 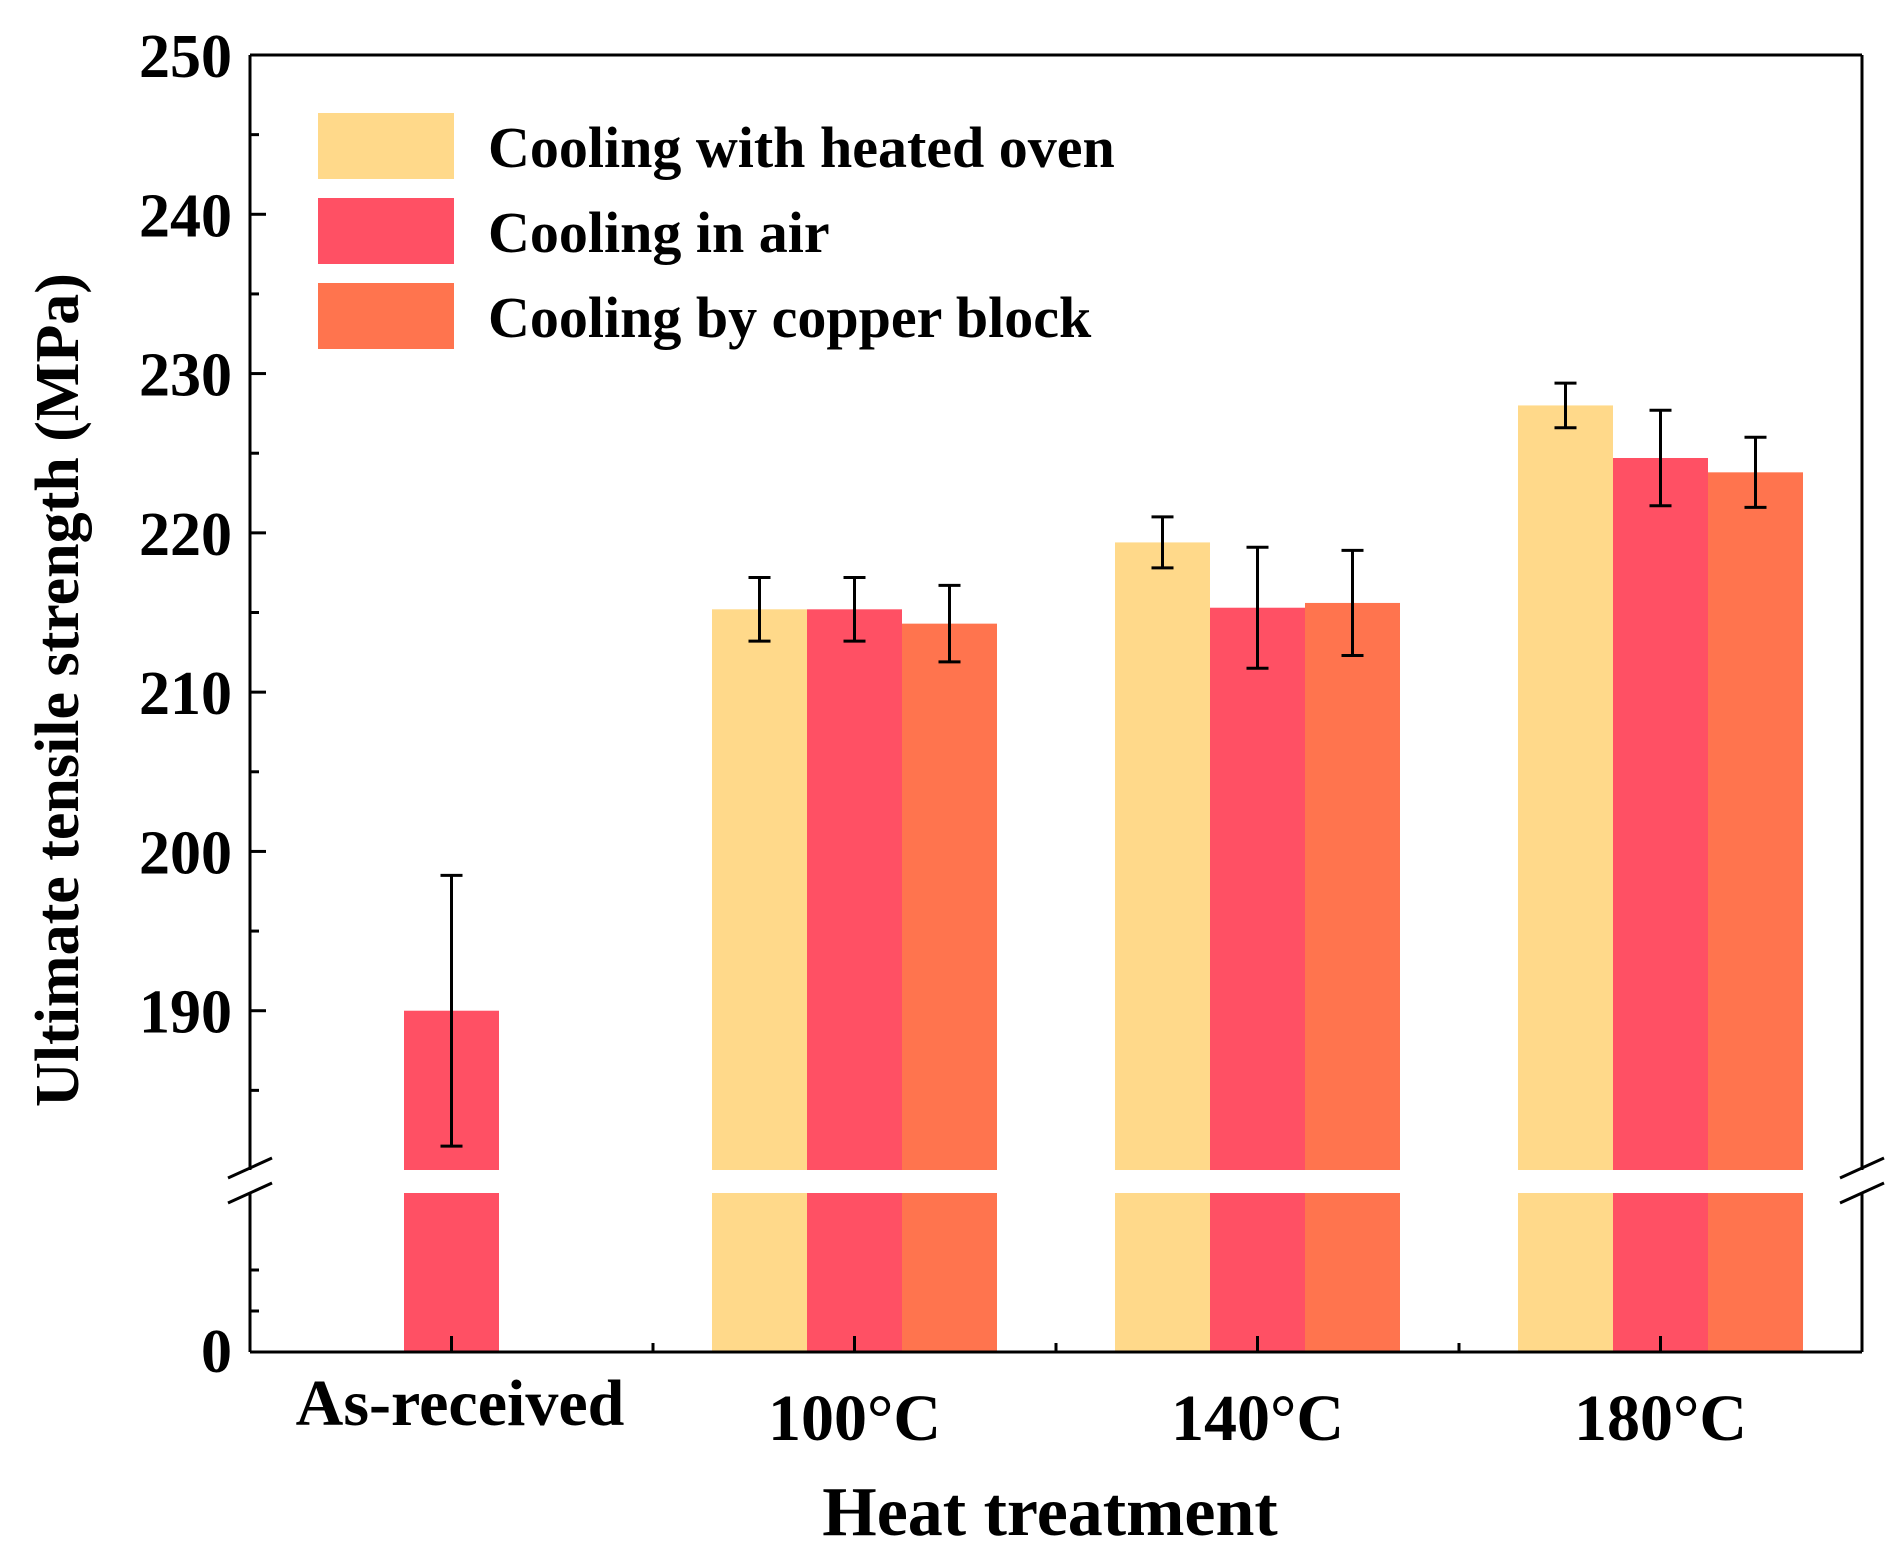 I want to click on x-tick-label: 140°C, so click(x=1257, y=1418).